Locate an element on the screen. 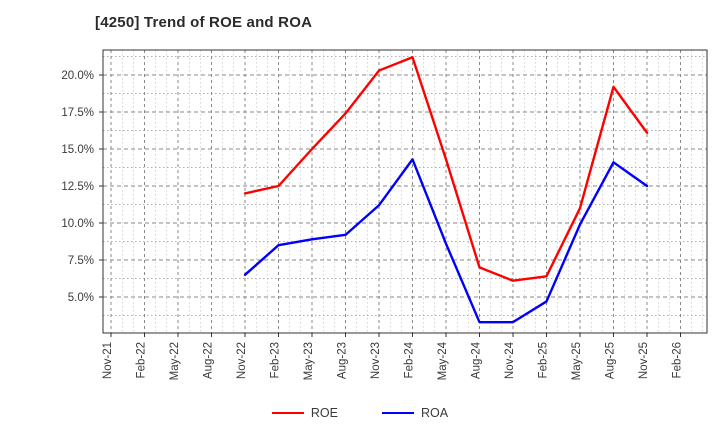 Image resolution: width=720 pixels, height=440 pixels. svg-text: 15.0% is located at coordinates (77, 150).